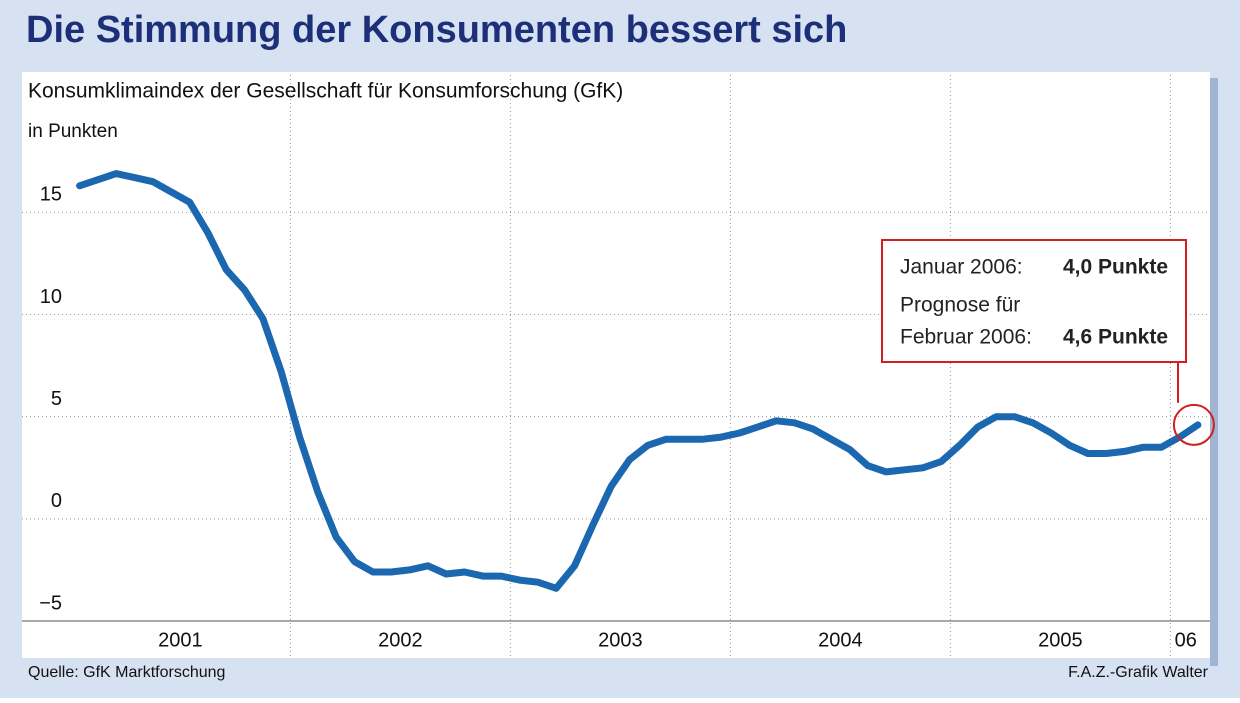  What do you see at coordinates (126, 672) in the screenshot?
I see `source: Quelle: GfK Marktforschung` at bounding box center [126, 672].